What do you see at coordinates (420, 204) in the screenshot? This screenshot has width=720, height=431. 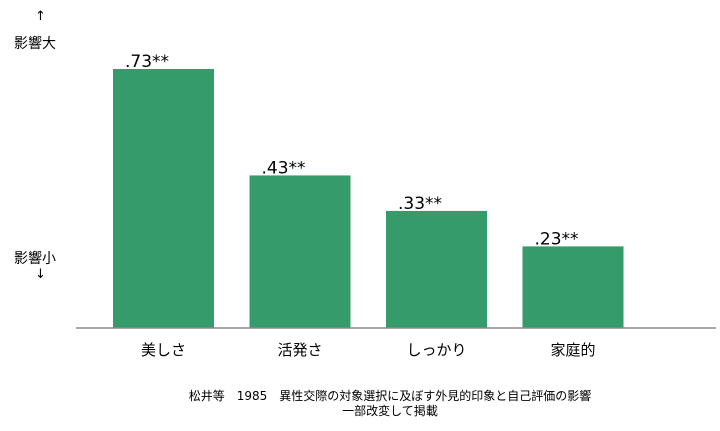 I see `bar-data-label-3: .33**` at bounding box center [420, 204].